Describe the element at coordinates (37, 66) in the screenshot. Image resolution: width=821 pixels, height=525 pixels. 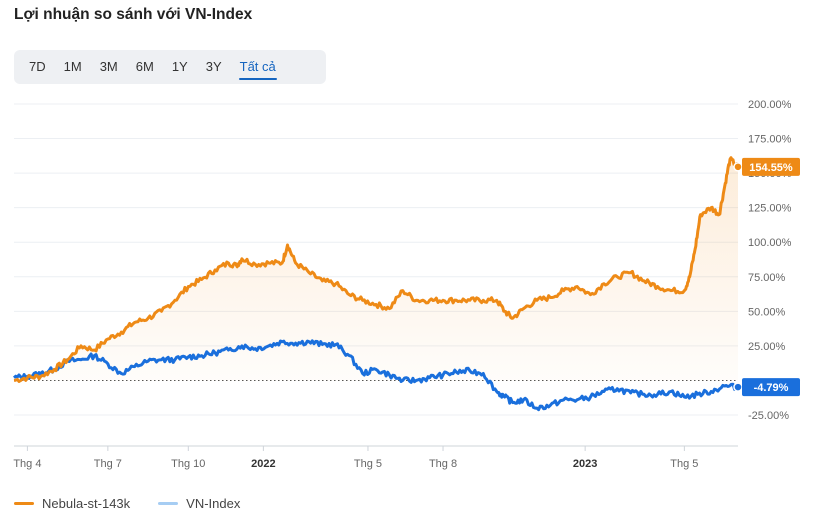
I see `range-7d-button: 7D` at that location.